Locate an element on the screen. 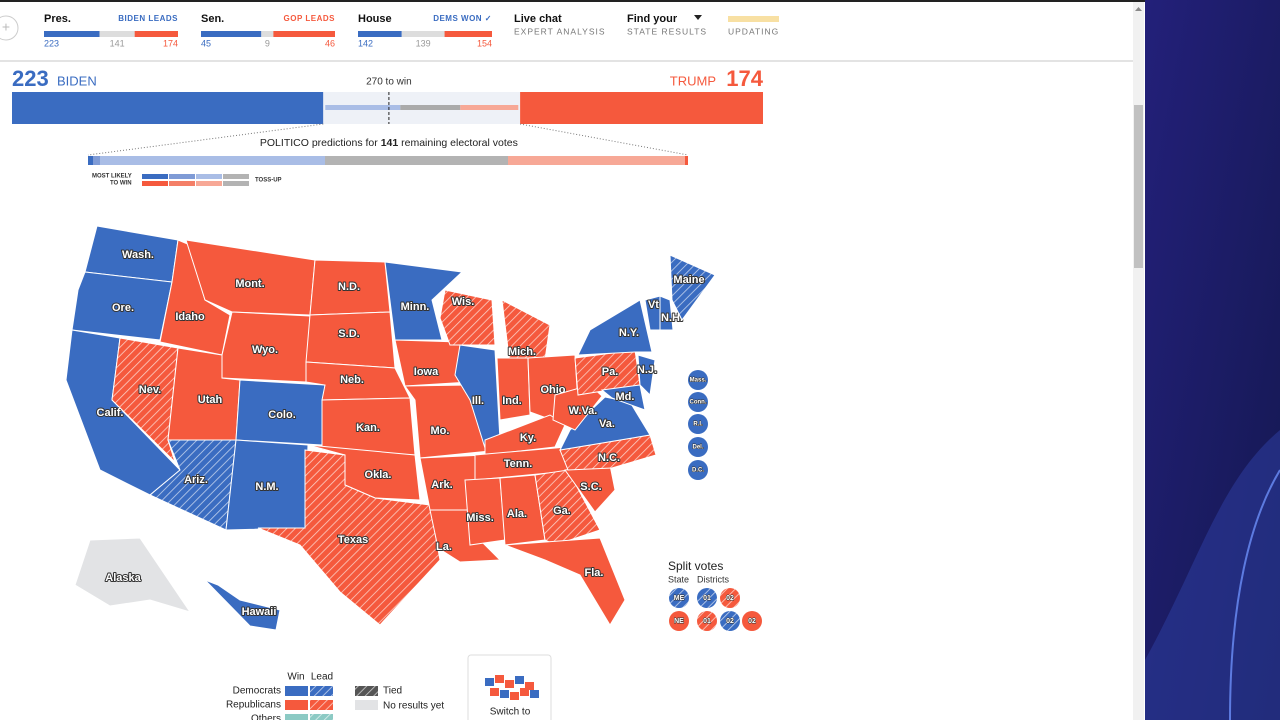 This screenshot has height=725, width=1280. state-label: N.Y. is located at coordinates (629, 333).